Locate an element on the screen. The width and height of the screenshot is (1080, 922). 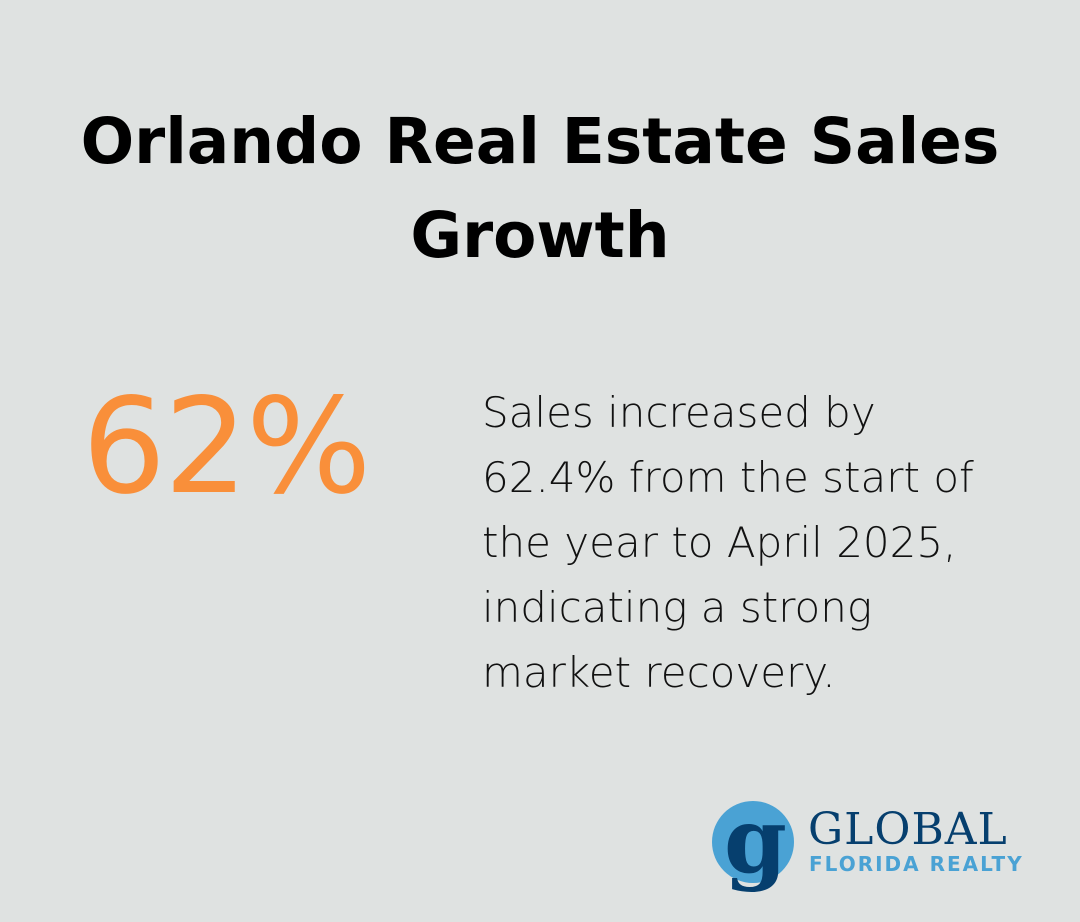
logo-circle-icon is located at coordinates (753, 842).